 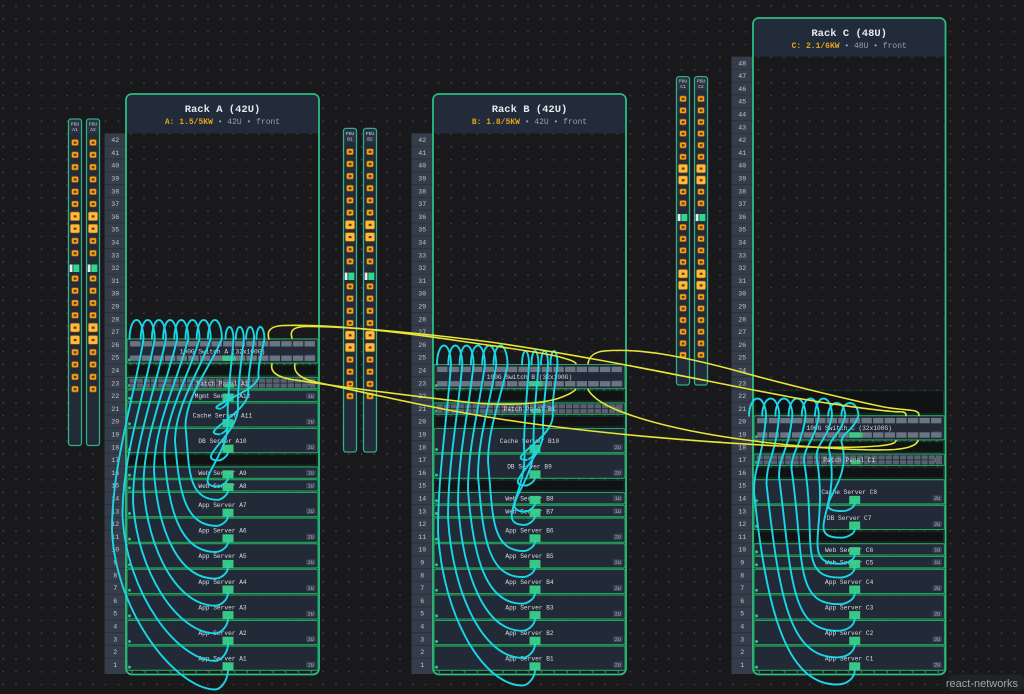 What do you see at coordinates (422, 332) in the screenshot?
I see `svg-text: 27` at bounding box center [422, 332].